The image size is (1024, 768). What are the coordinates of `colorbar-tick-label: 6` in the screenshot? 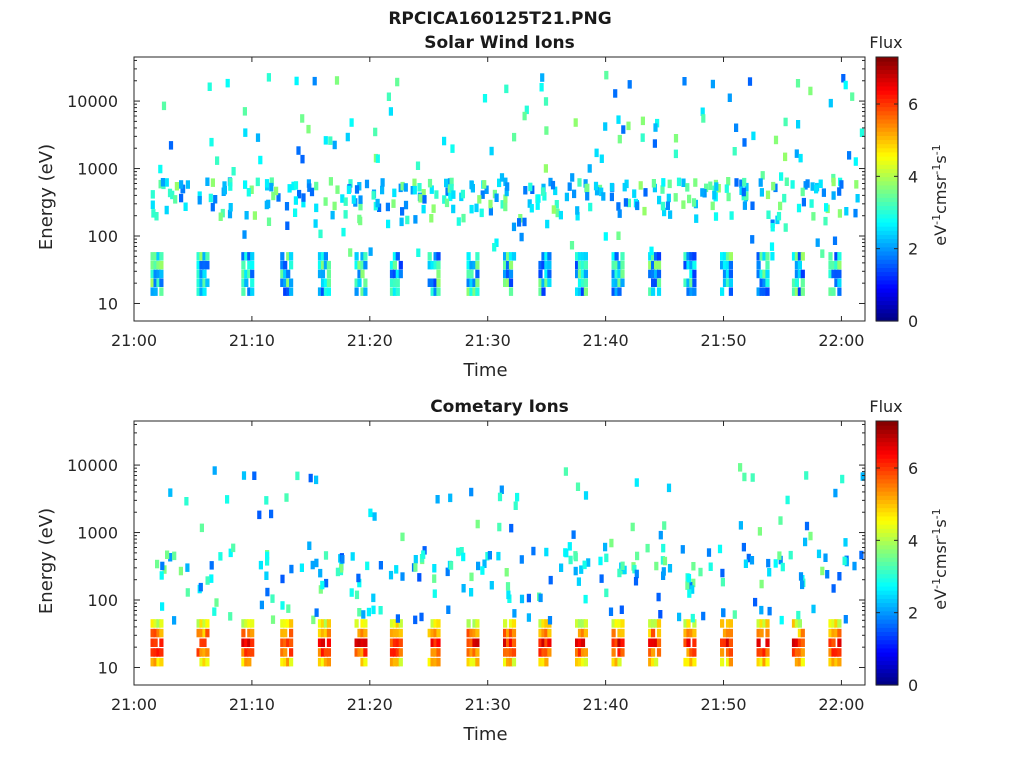 It's located at (913, 468).